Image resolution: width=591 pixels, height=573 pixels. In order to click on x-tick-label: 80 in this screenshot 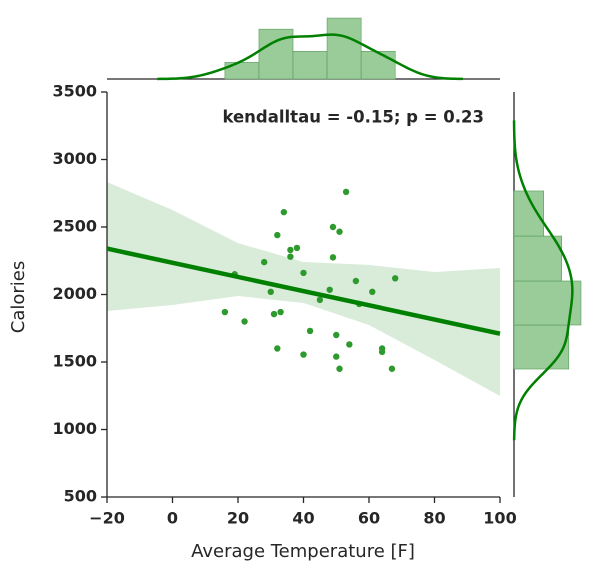, I will do `click(434, 518)`.